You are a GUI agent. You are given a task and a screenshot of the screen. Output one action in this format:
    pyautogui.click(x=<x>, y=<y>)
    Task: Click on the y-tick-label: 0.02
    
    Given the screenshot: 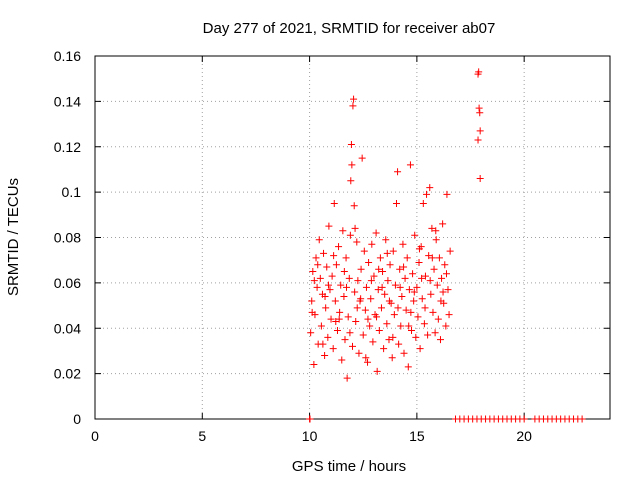 What is the action you would take?
    pyautogui.click(x=67, y=374)
    